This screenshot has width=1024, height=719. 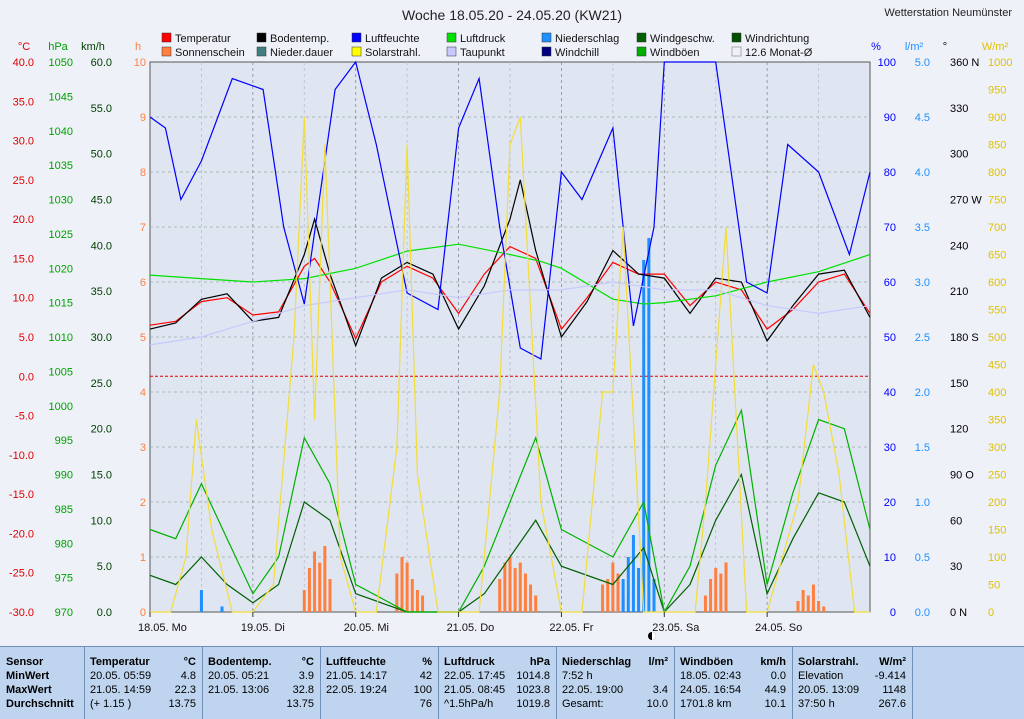 I want to click on stats-cell-label: 1701.8 km, so click(x=706, y=704).